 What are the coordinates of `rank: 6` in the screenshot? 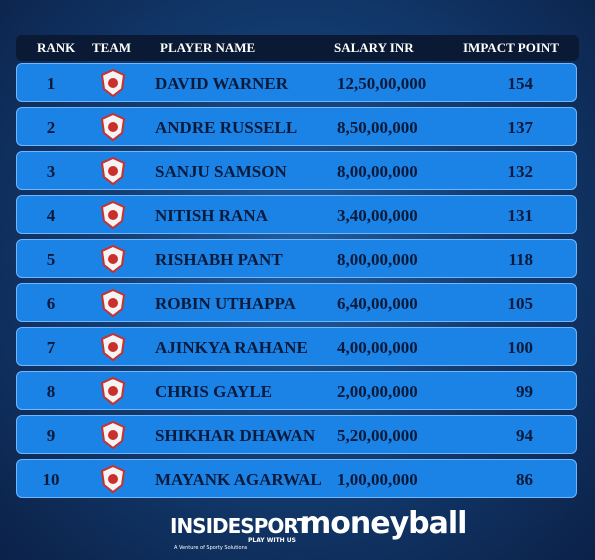 It's located at (51, 303).